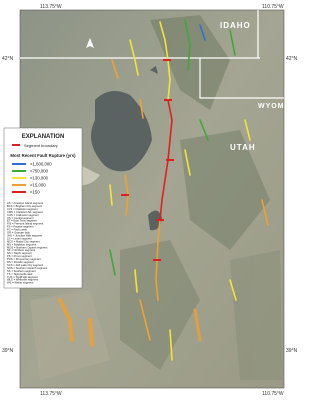  What do you see at coordinates (19, 256) in the screenshot?
I see `abbreviation: PS = Provo segment` at bounding box center [19, 256].